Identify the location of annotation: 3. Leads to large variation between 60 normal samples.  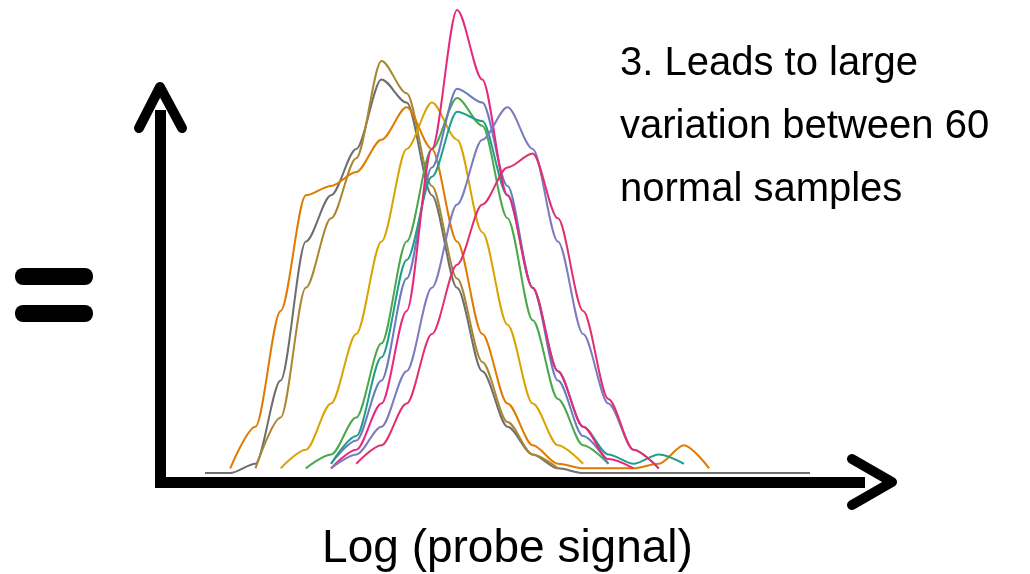
(805, 124).